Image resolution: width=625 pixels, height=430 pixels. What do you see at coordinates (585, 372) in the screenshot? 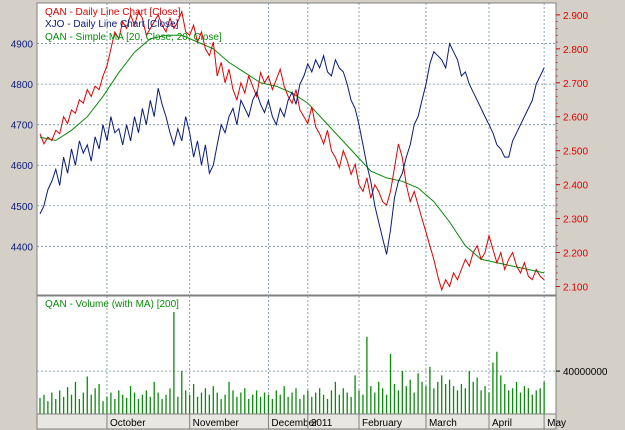
I see `volume-tick-label: 40000000` at bounding box center [585, 372].